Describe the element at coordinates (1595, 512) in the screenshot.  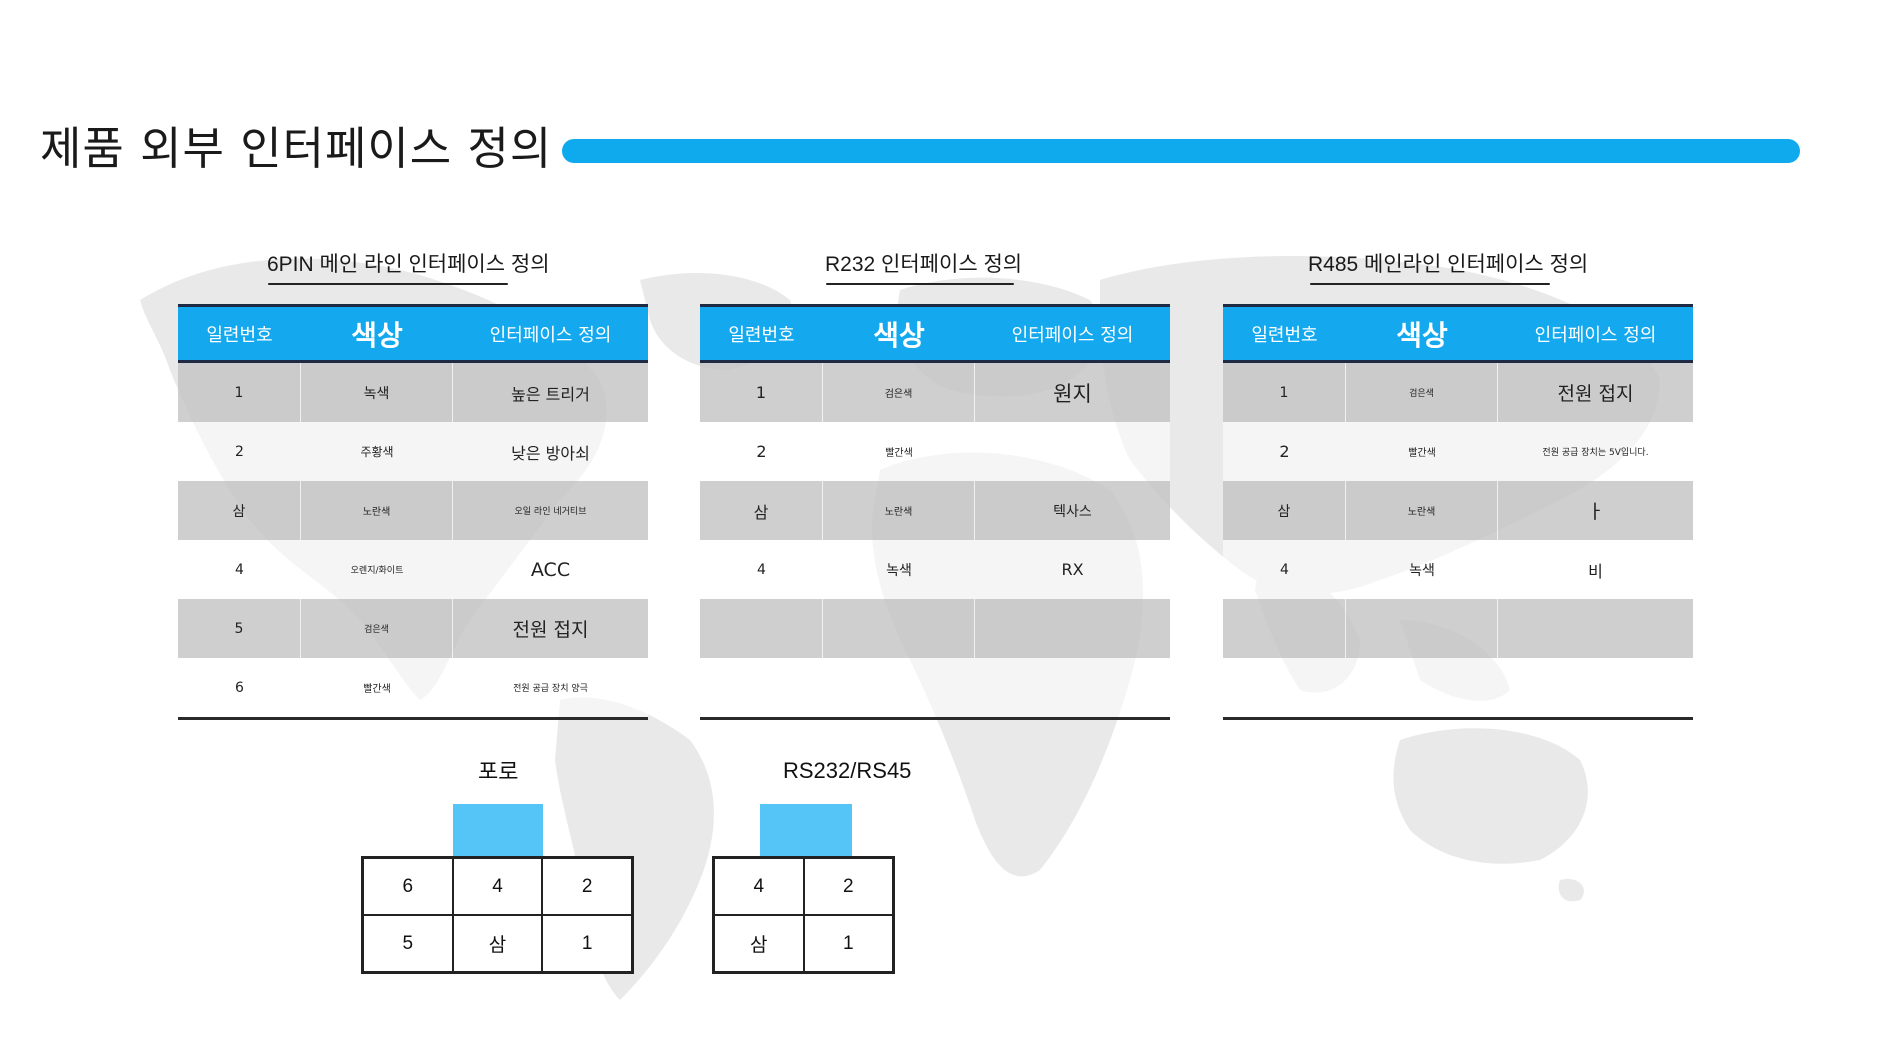
I see `cell-definition: ㅏ` at that location.